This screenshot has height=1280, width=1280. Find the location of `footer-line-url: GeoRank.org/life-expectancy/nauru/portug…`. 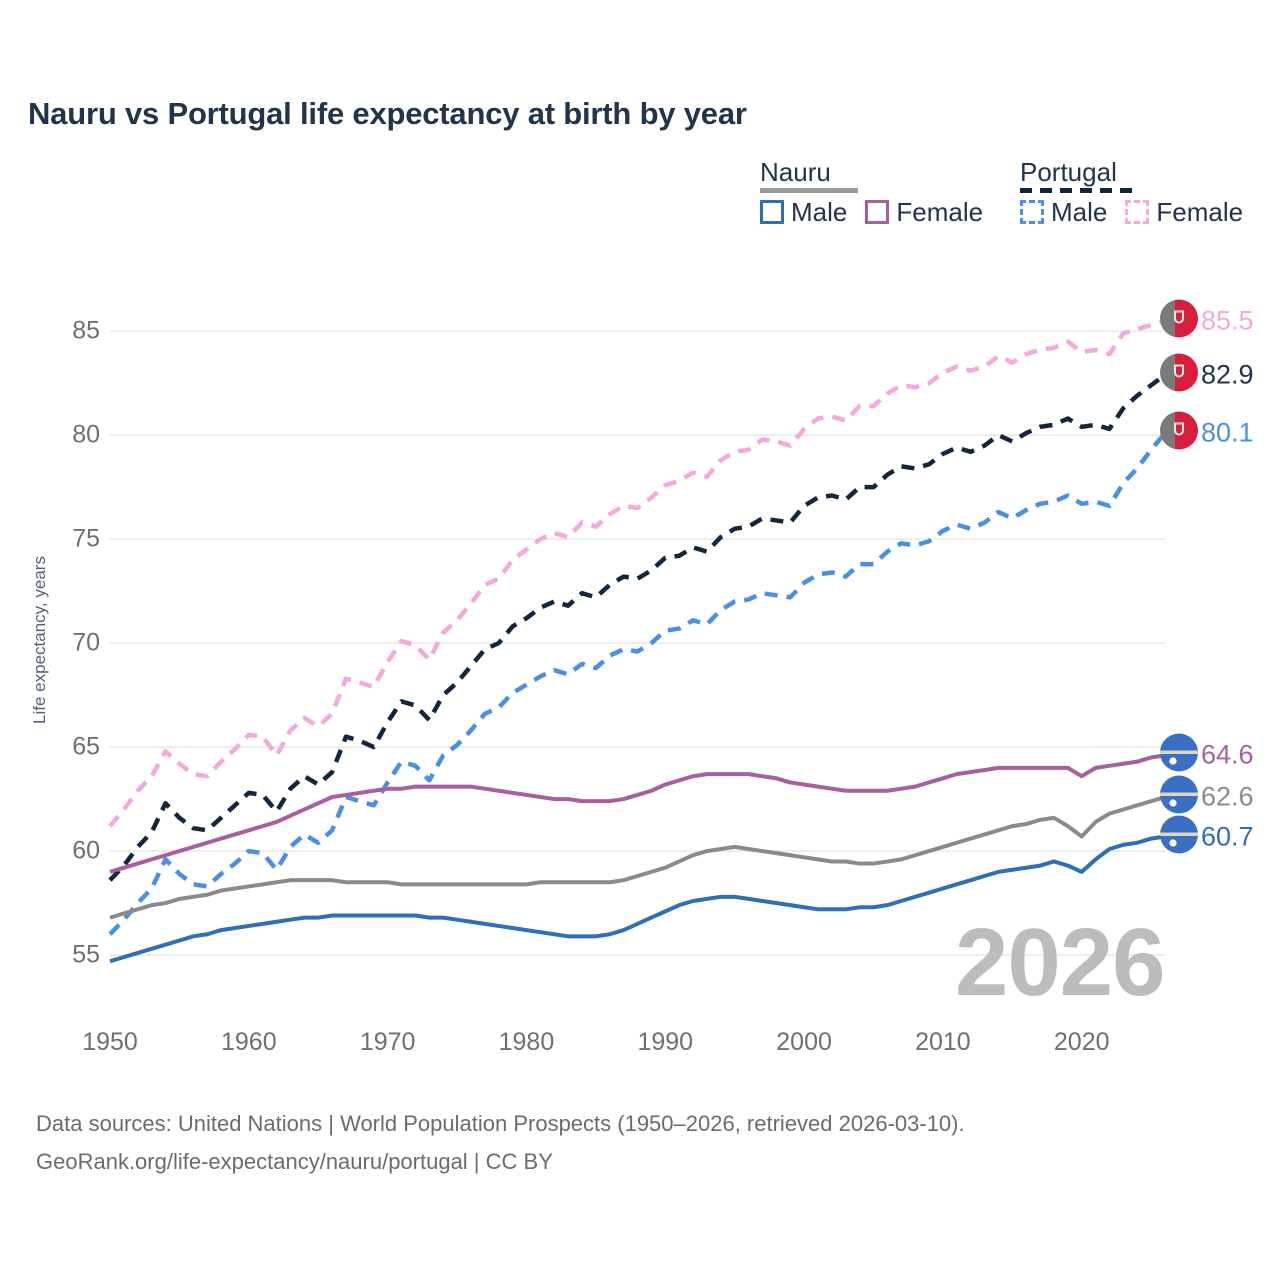

footer-line-url: GeoRank.org/life-expectancy/nauru/portug… is located at coordinates (294, 1161).